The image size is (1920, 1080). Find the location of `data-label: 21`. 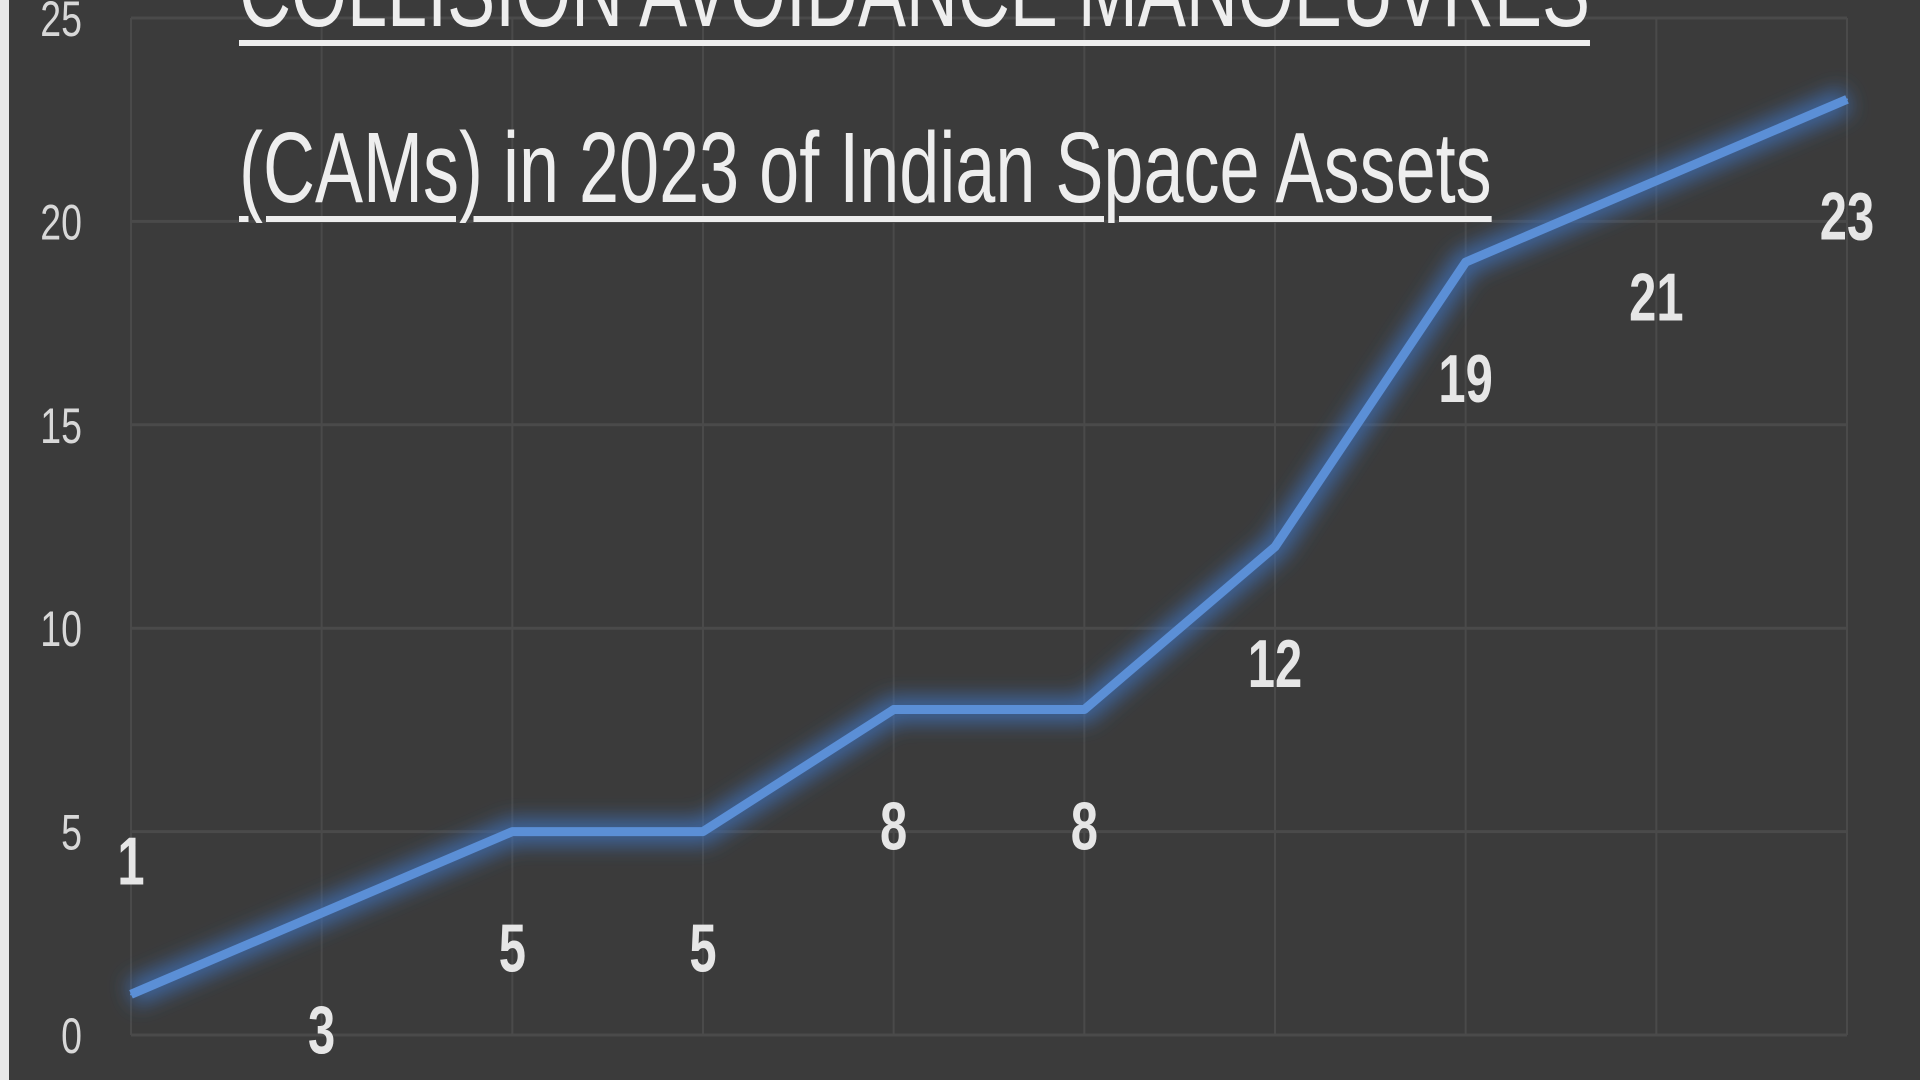

data-label: 21 is located at coordinates (1656, 297).